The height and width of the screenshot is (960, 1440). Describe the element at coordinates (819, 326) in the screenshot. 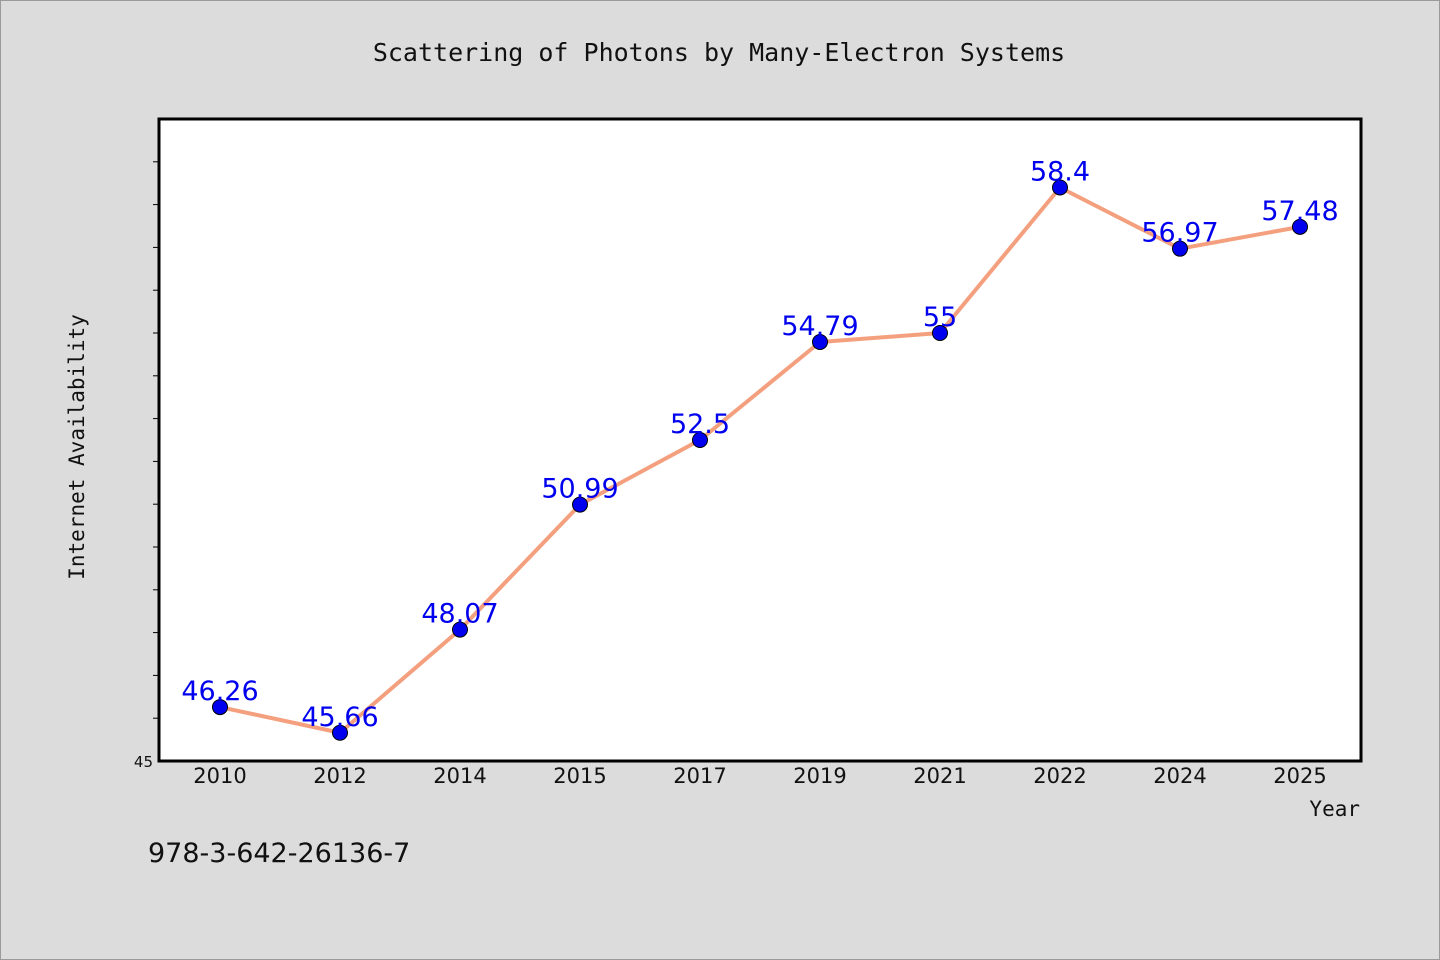

I see `data-label: 54.79` at that location.